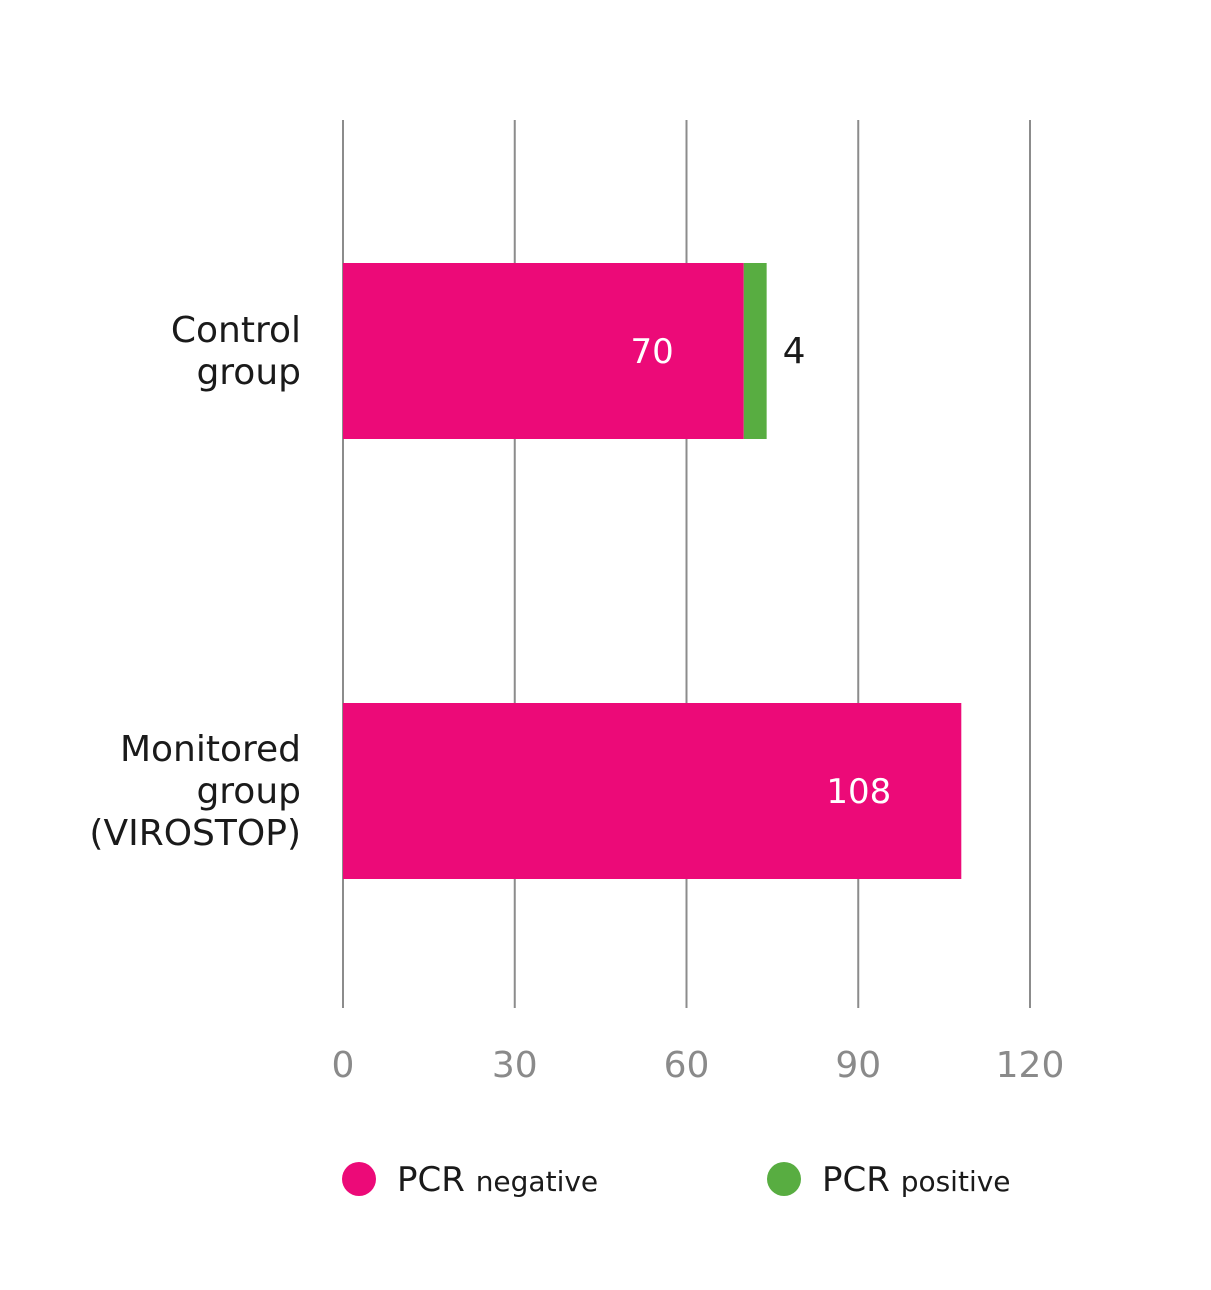  I want to click on legend-label-1: PCR negative, so click(497, 1180).